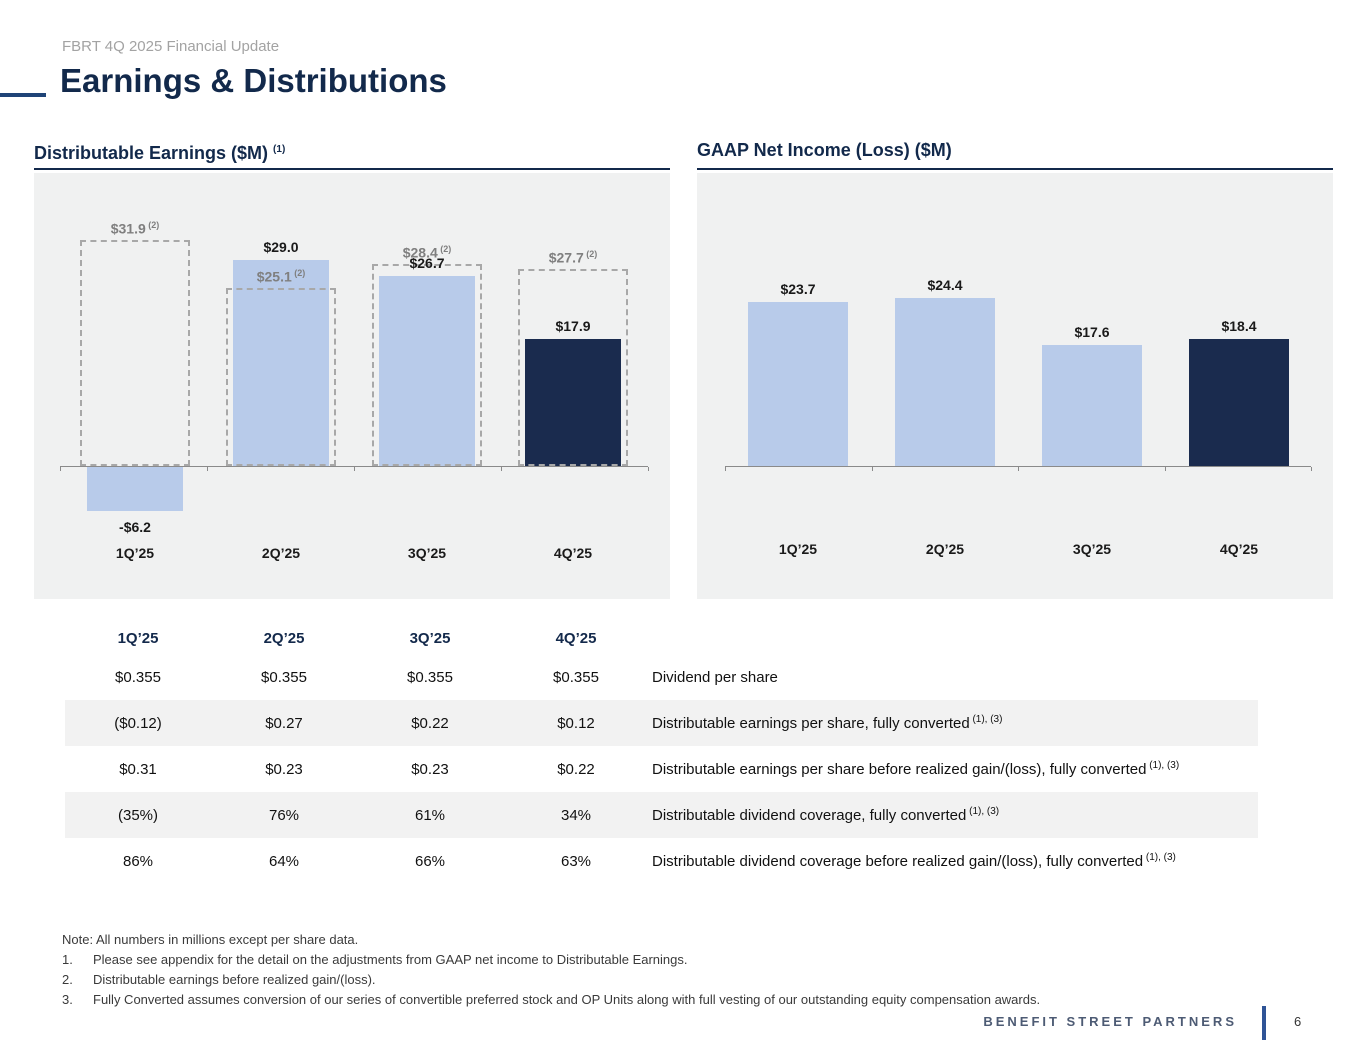 This screenshot has width=1365, height=1055. I want to click on chart-title-gaap-net-income: GAAP Net Income (Loss) ($M), so click(1015, 150).